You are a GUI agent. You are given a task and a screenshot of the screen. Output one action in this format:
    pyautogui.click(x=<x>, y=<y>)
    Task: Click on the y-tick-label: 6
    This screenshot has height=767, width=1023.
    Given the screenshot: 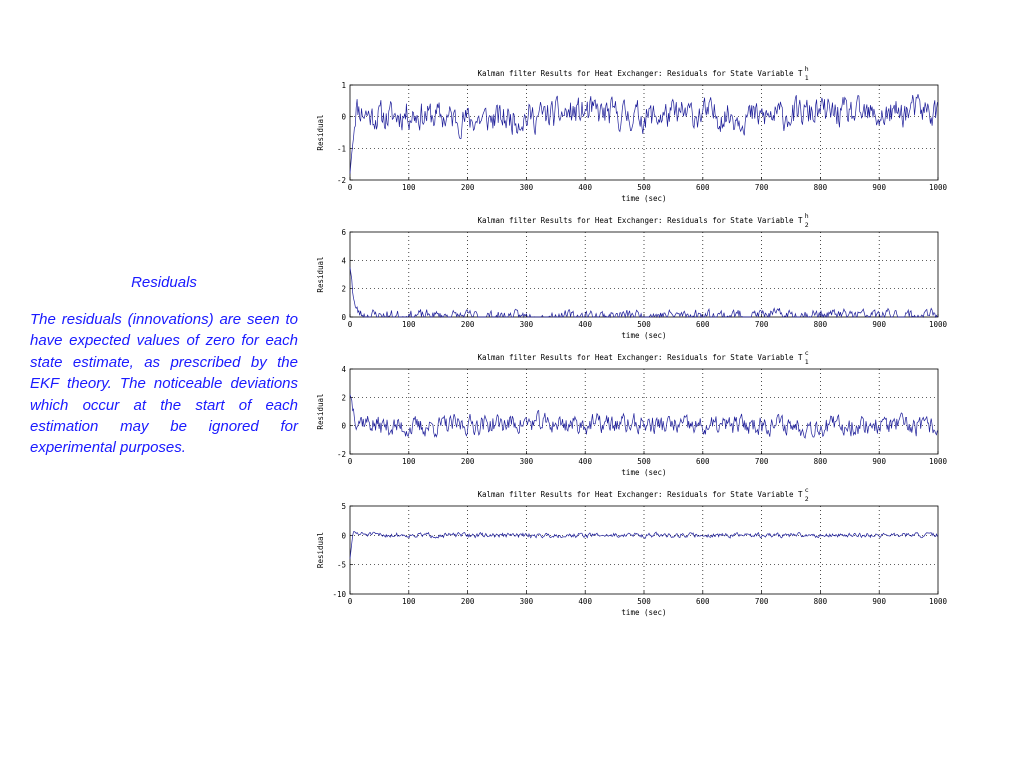 What is the action you would take?
    pyautogui.click(x=343, y=232)
    